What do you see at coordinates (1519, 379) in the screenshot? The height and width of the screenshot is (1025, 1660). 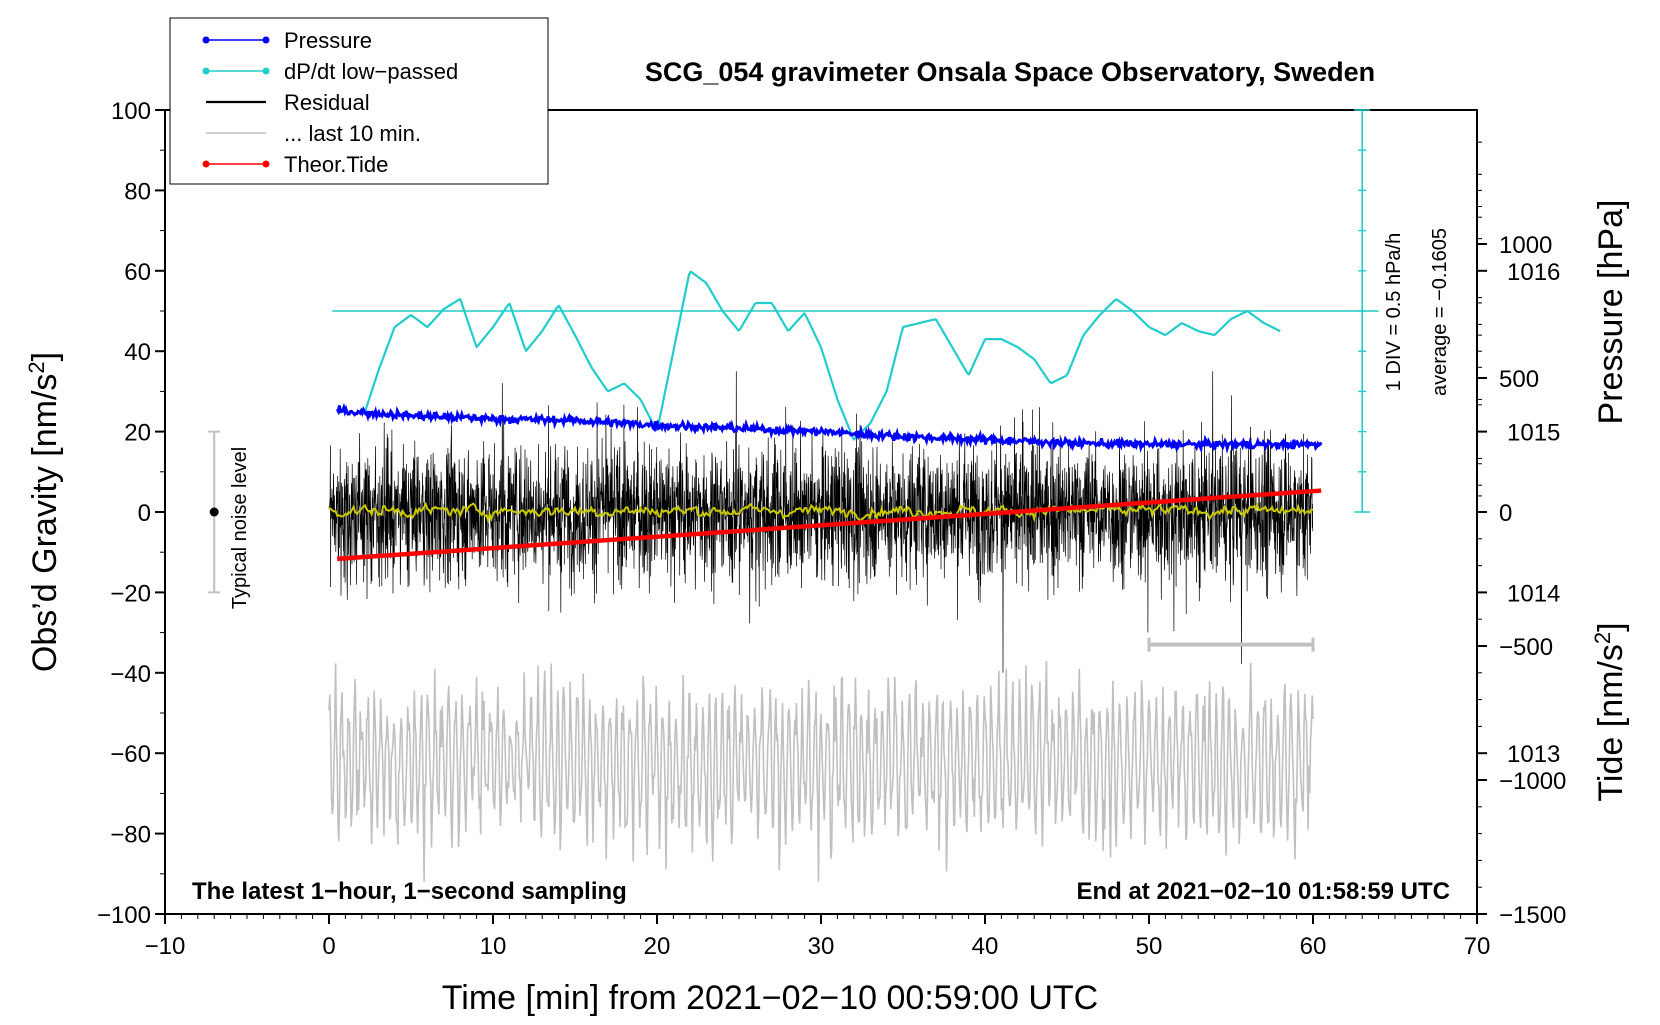 I see `tide-tick-label: 500` at bounding box center [1519, 379].